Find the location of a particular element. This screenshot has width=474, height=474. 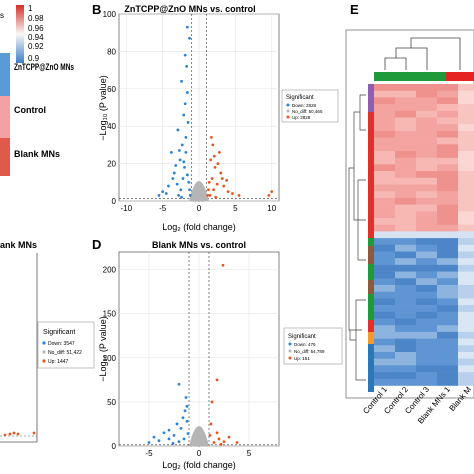

heatmap-column-label: Blank M is located at coordinates (461, 399).